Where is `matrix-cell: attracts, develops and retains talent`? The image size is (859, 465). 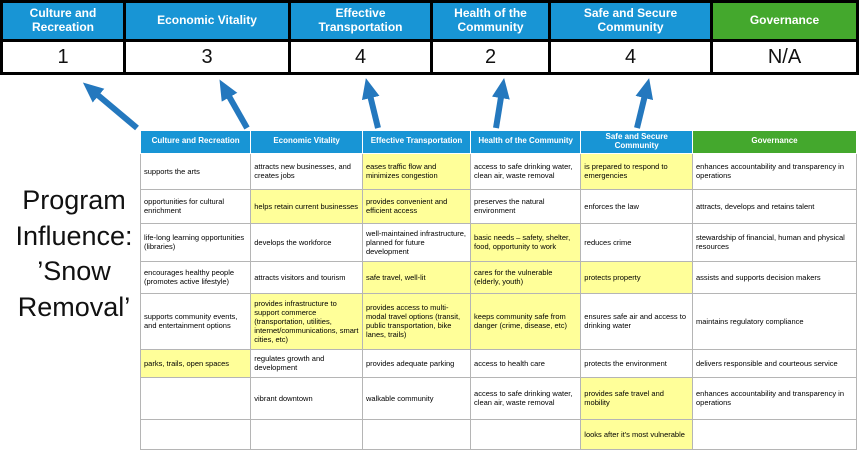
matrix-cell: attracts, develops and retains talent is located at coordinates (774, 206).